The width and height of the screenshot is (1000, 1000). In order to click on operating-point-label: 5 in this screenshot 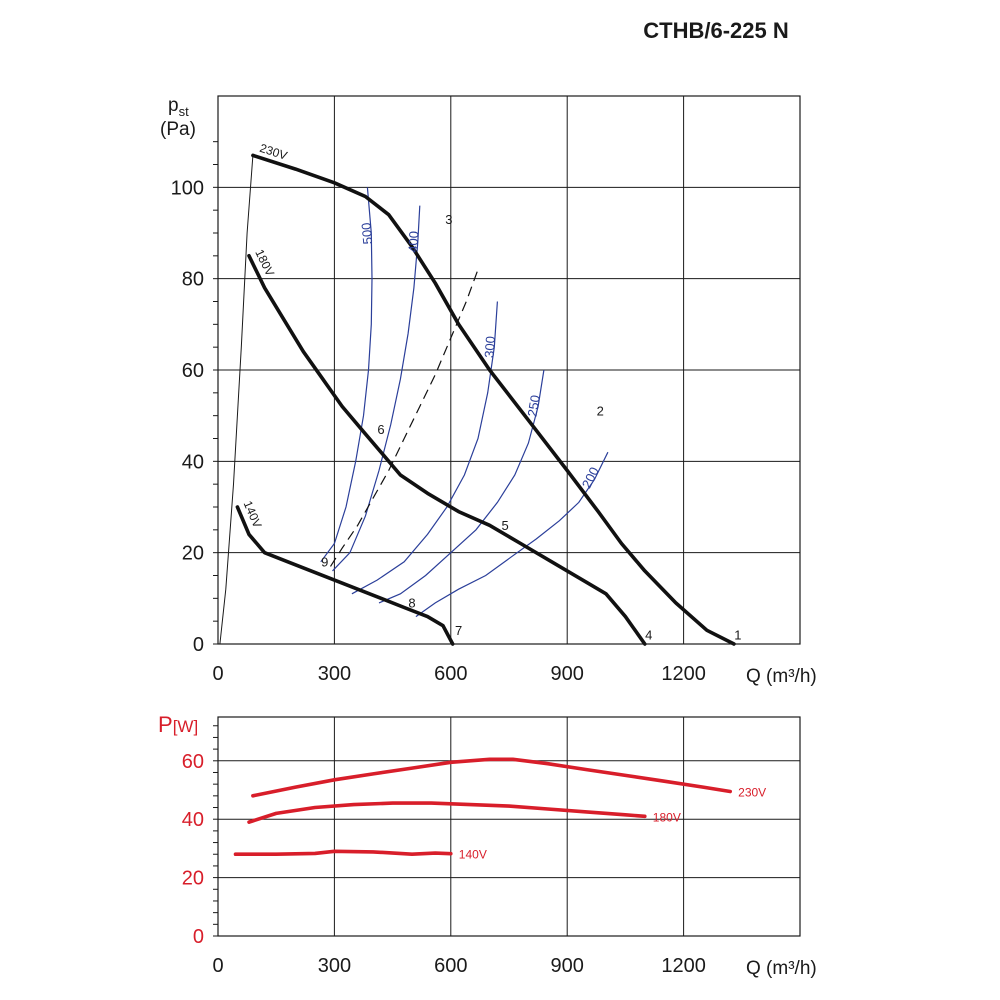, I will do `click(505, 525)`.